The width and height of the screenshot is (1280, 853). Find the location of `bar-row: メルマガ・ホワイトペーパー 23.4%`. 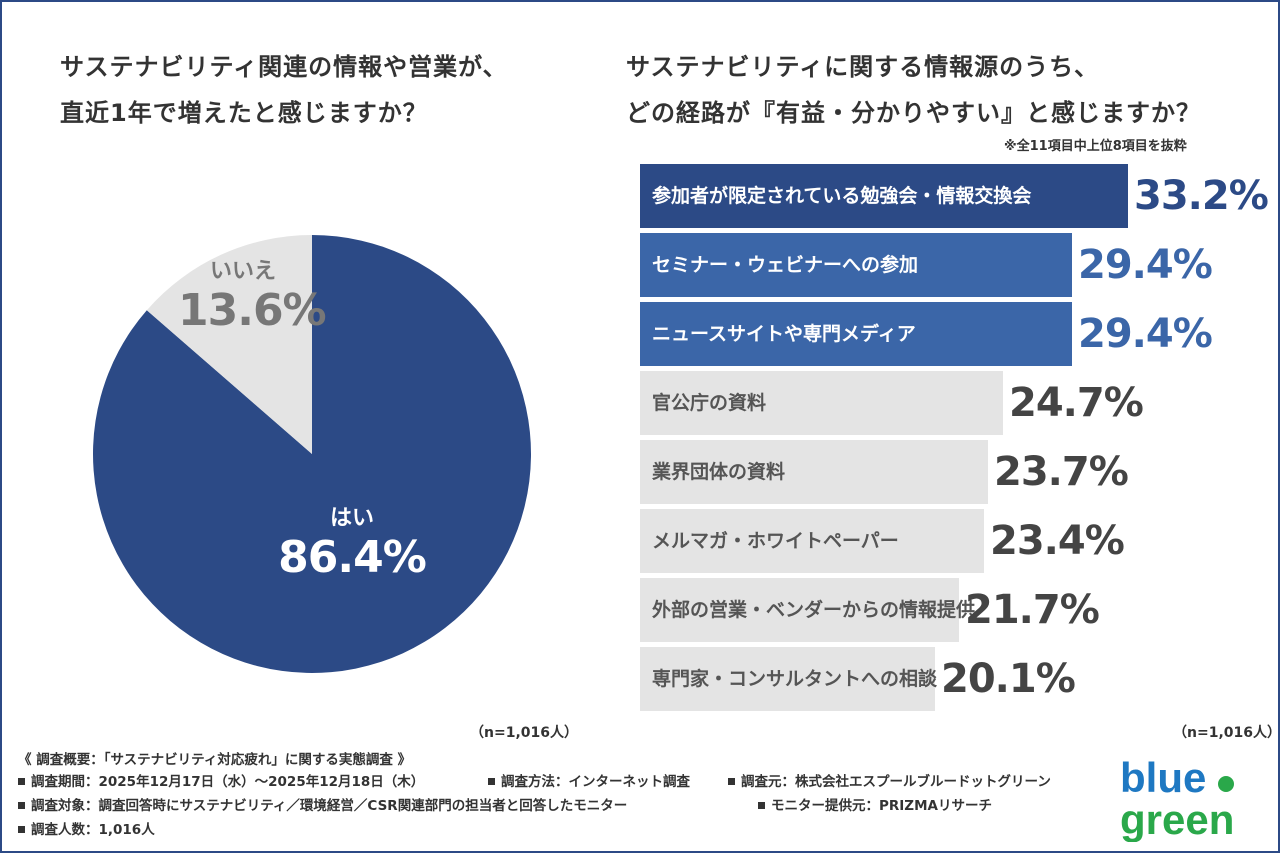

bar-row: メルマガ・ホワイトペーパー 23.4% is located at coordinates (950, 541).